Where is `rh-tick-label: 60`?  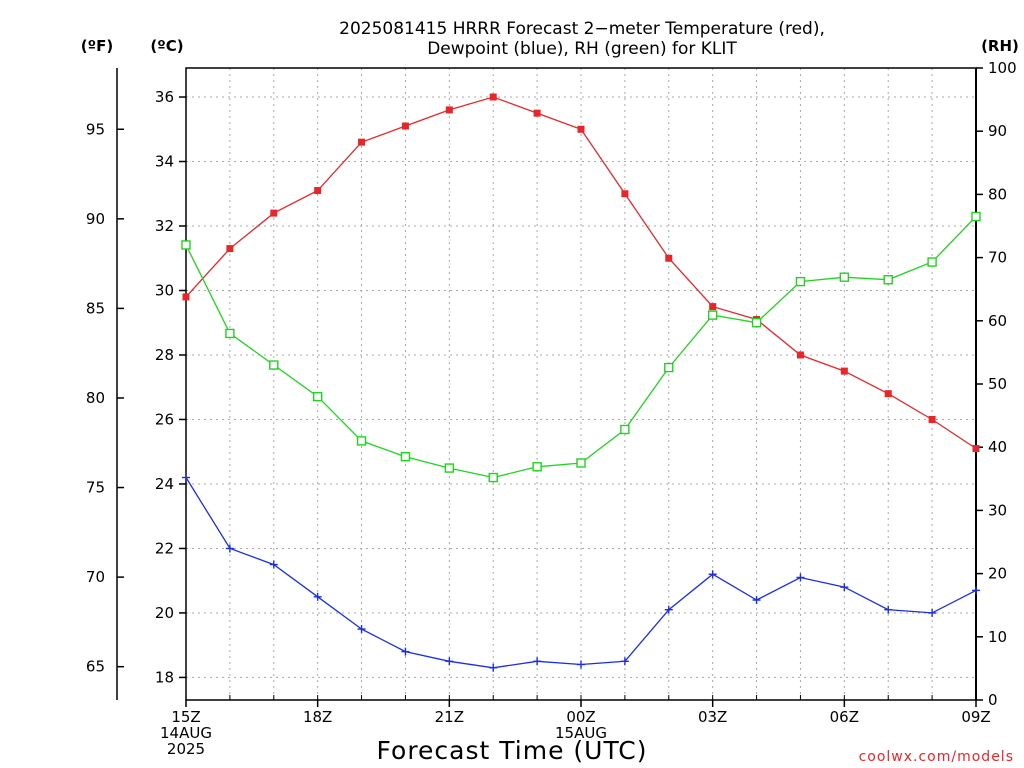
rh-tick-label: 60 is located at coordinates (997, 321).